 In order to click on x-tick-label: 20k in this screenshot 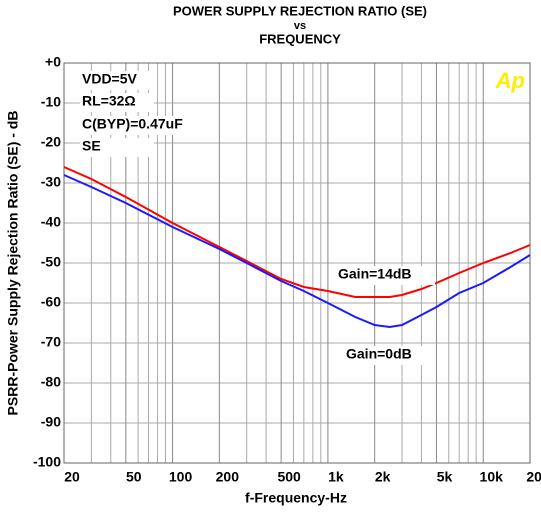, I will do `click(533, 477)`.